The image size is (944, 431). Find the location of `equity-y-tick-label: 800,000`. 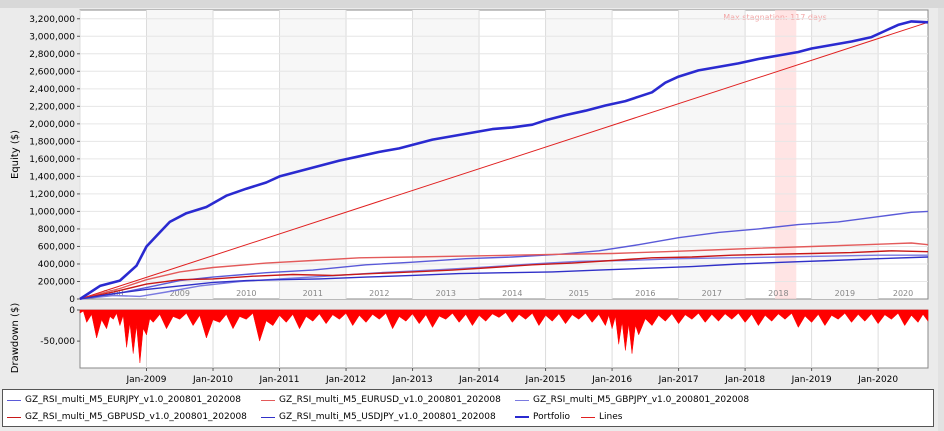

equity-y-tick-label: 800,000 is located at coordinates (56, 230).